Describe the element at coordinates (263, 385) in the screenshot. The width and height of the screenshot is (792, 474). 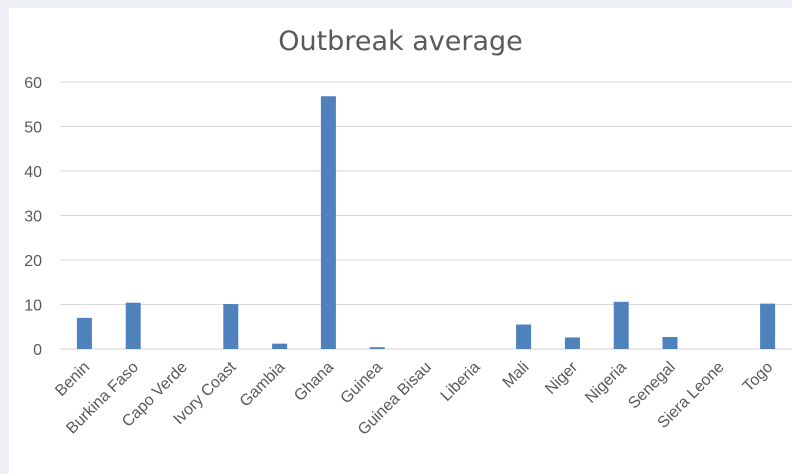
I see `x-tick-label: Gambia` at that location.